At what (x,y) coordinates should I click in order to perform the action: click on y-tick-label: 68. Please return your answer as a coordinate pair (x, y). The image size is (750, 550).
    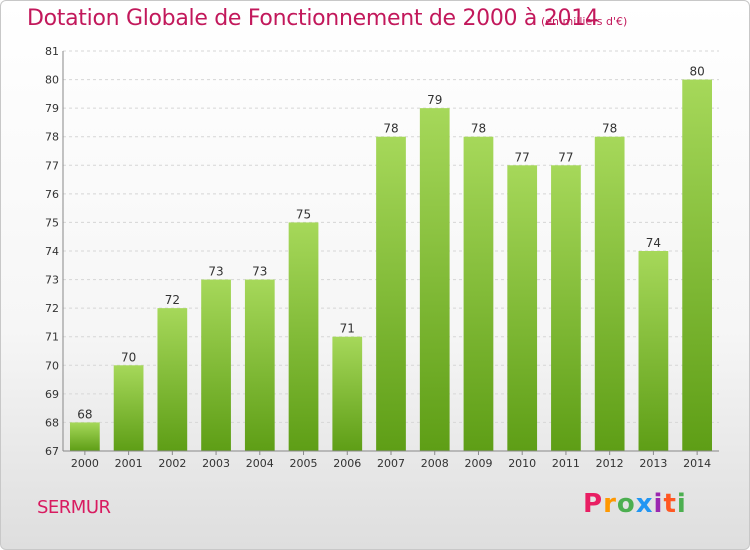
    Looking at the image, I should click on (52, 422).